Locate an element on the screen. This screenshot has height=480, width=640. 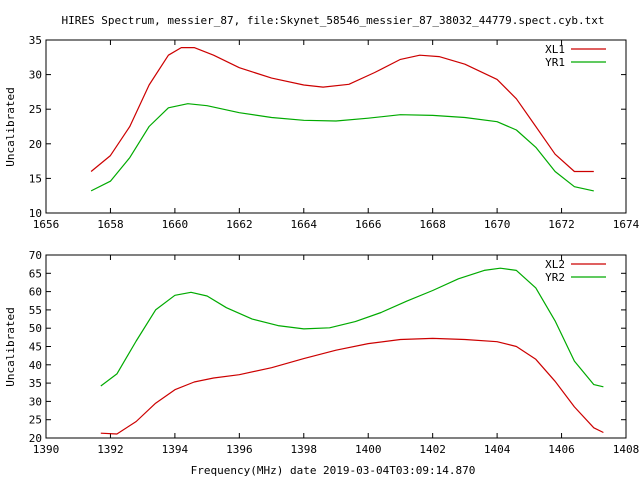
y-tick-label: 60 is located at coordinates (35, 292).